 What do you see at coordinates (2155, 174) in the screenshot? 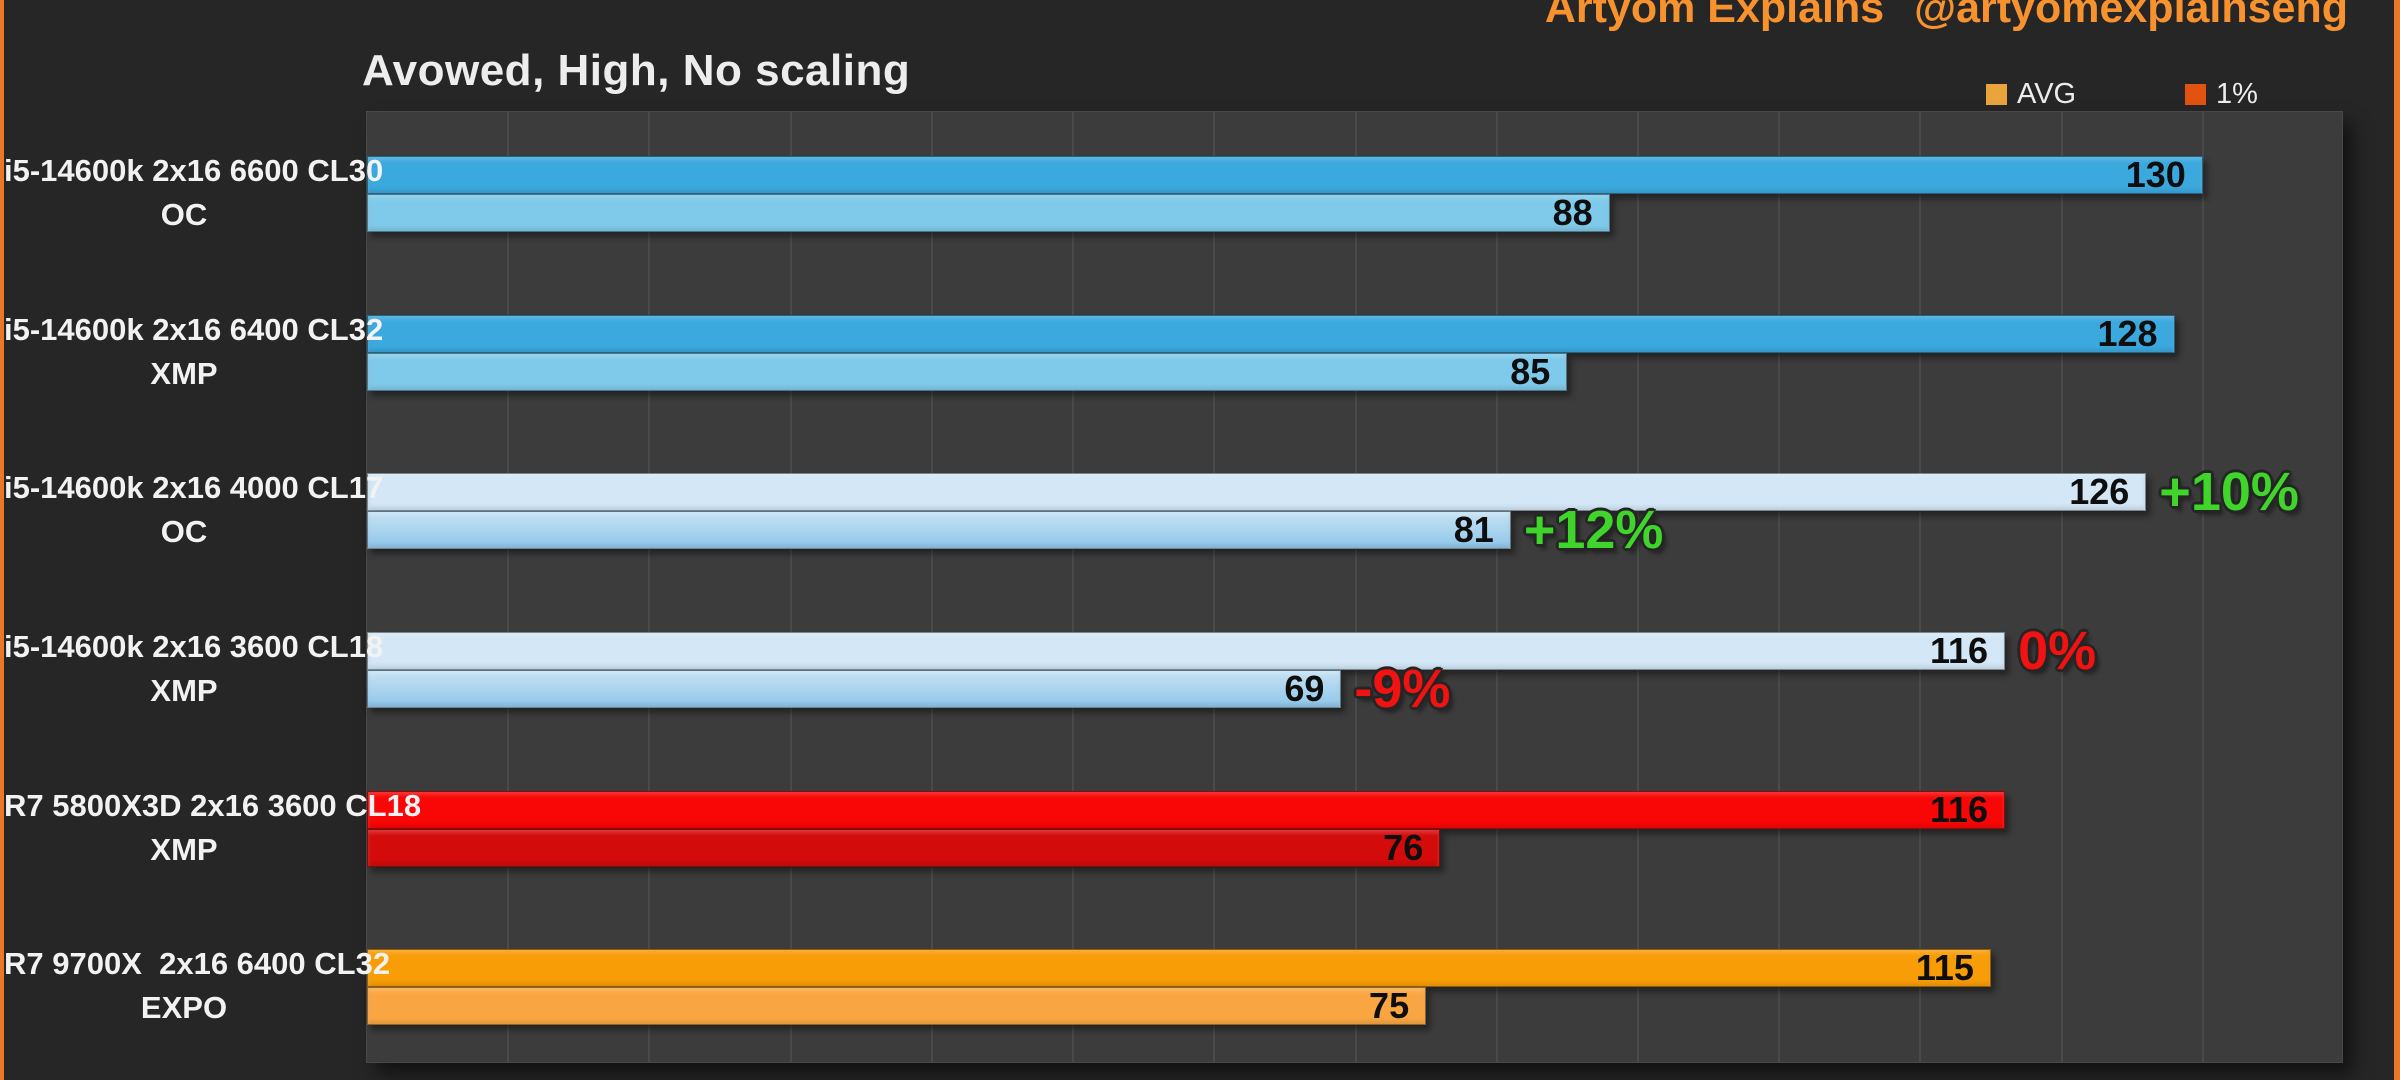
I see `bar-value: 130` at bounding box center [2155, 174].